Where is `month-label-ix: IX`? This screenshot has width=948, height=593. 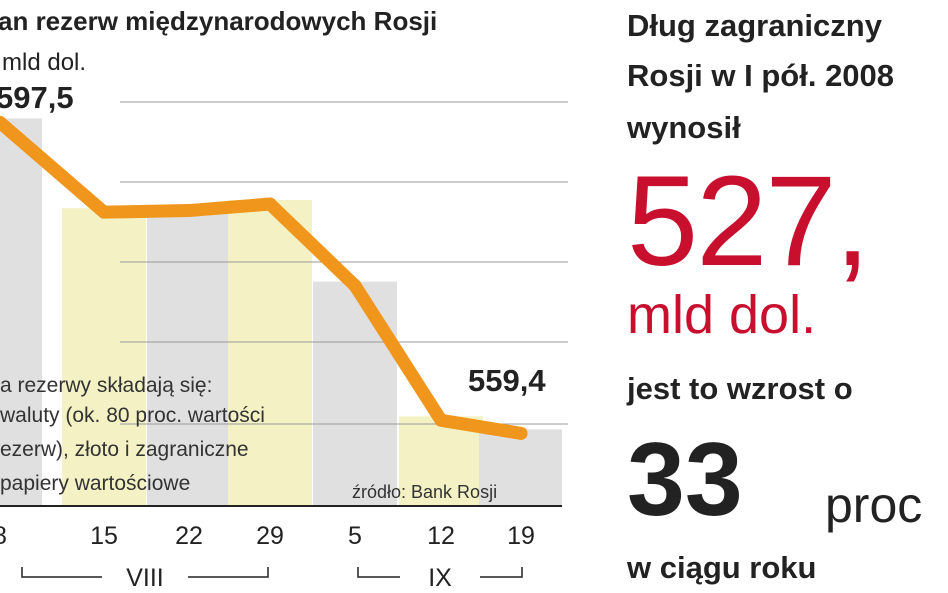 month-label-ix: IX is located at coordinates (440, 578).